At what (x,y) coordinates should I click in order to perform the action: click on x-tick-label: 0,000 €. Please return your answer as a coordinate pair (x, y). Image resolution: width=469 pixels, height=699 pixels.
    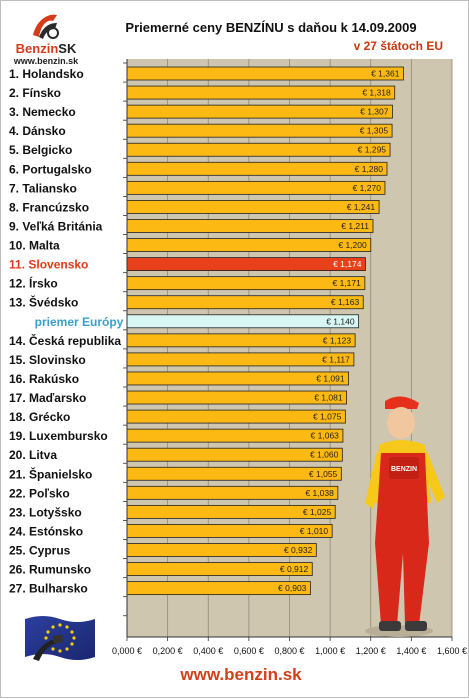
    Looking at the image, I should click on (127, 651).